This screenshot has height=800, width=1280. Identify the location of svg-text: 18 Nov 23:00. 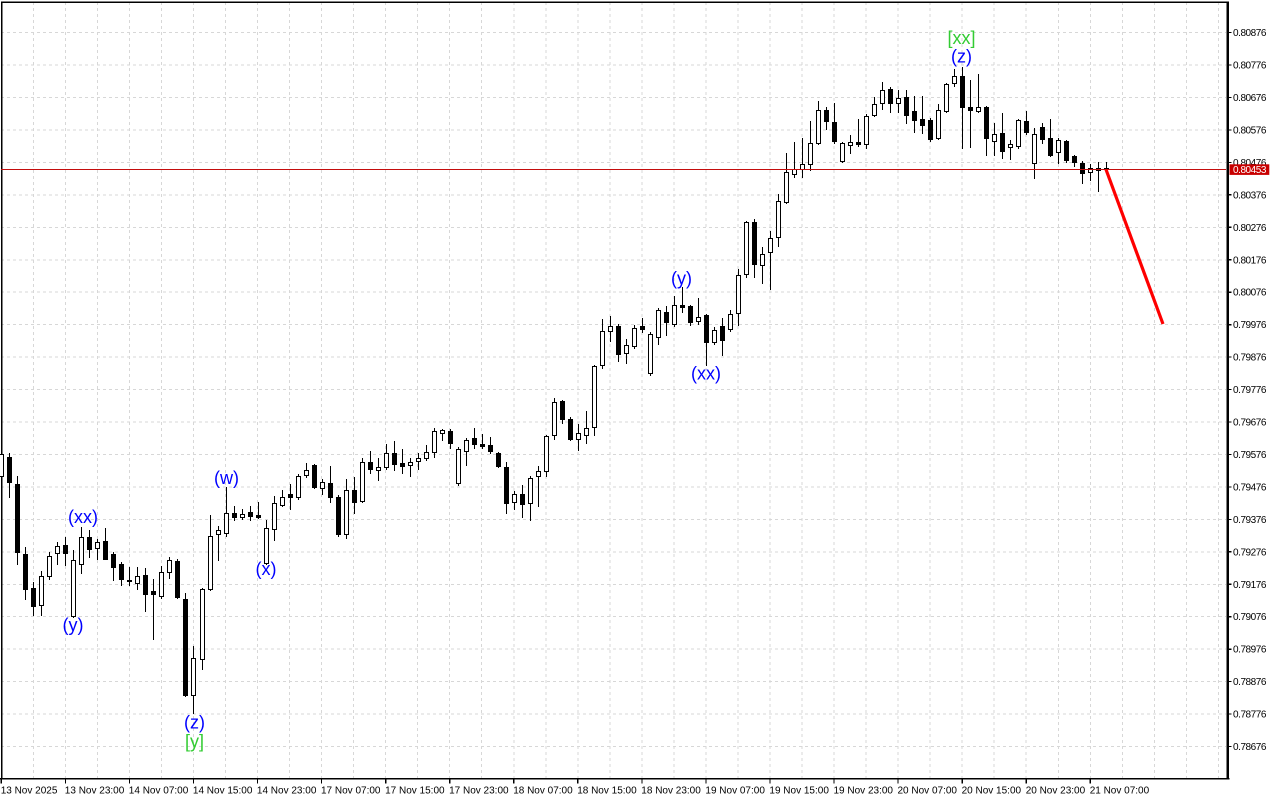
(671, 790).